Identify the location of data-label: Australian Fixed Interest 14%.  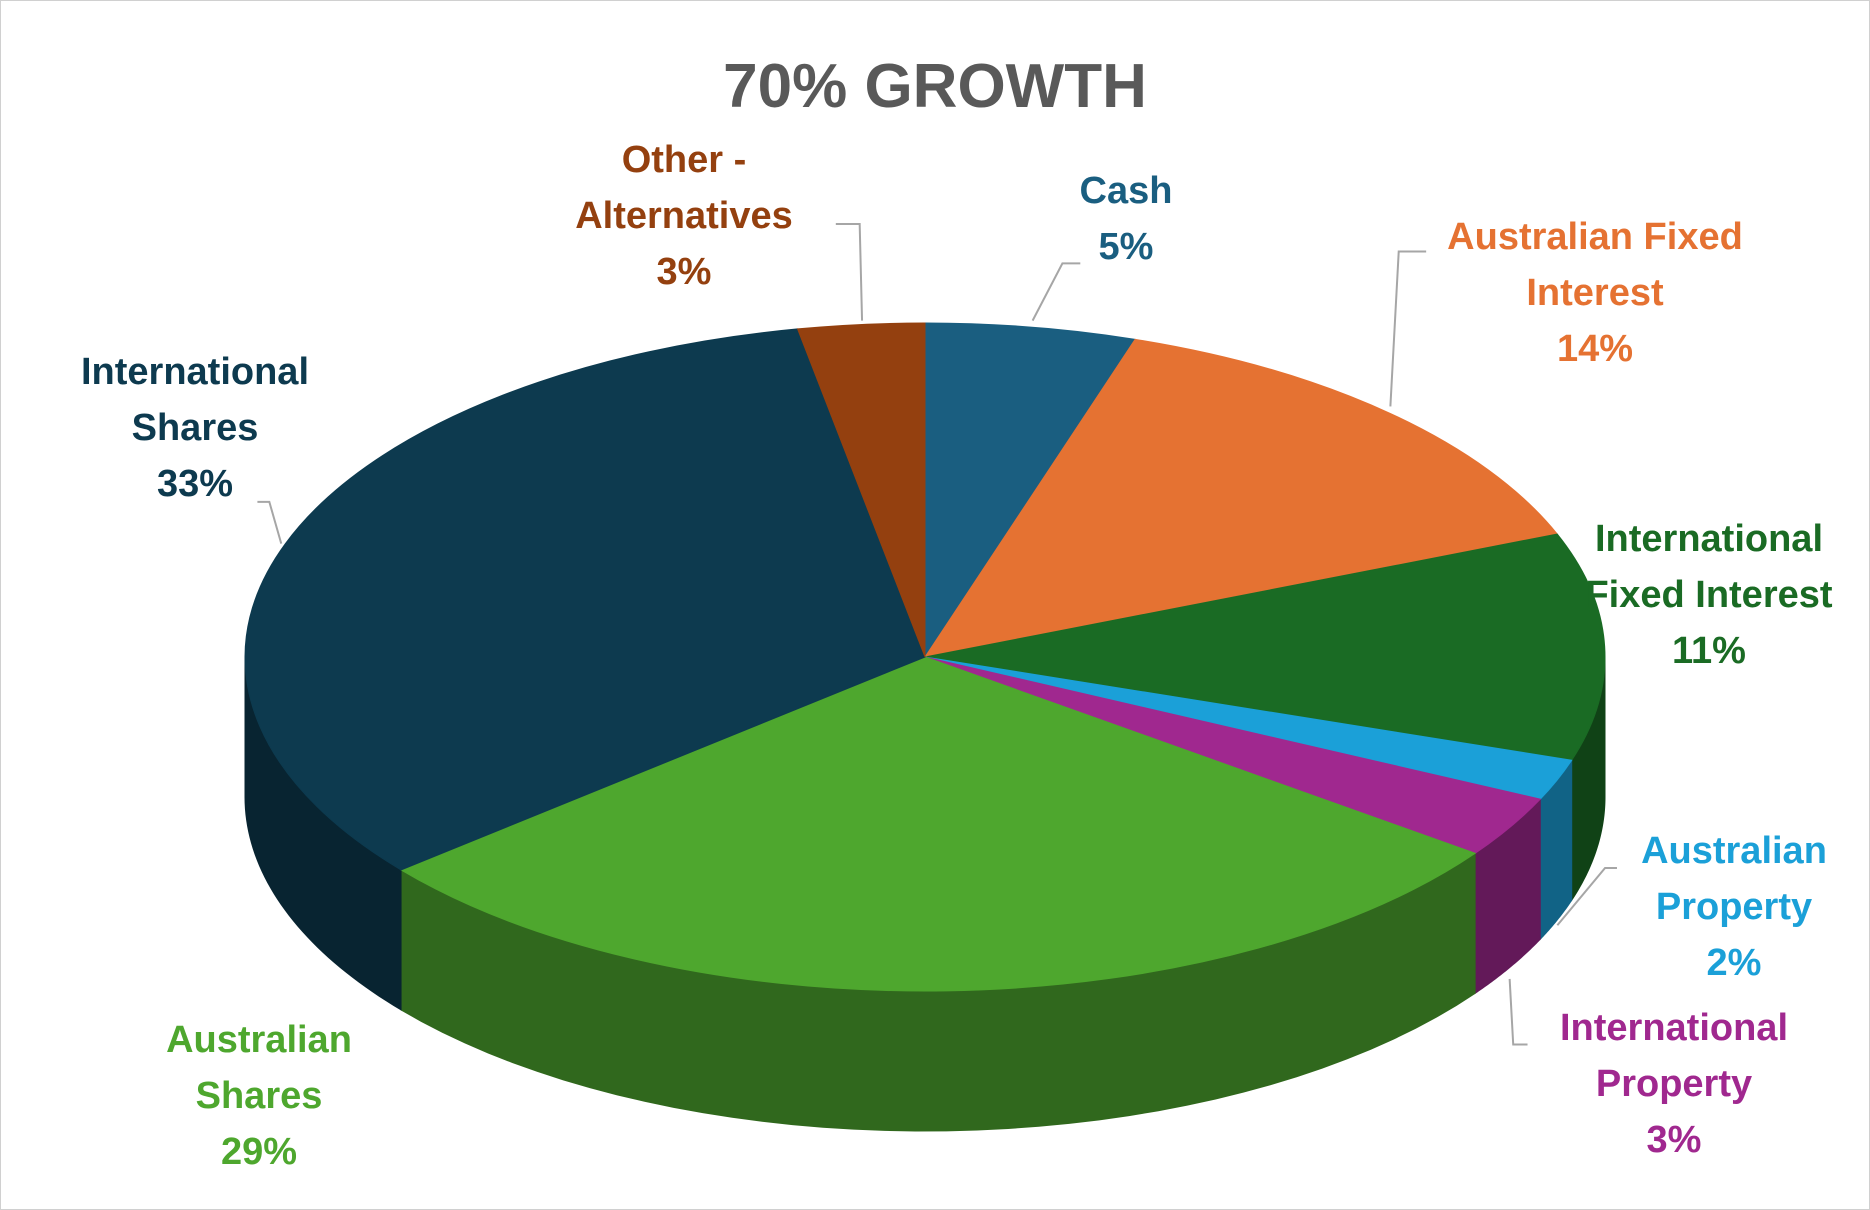
(1595, 293).